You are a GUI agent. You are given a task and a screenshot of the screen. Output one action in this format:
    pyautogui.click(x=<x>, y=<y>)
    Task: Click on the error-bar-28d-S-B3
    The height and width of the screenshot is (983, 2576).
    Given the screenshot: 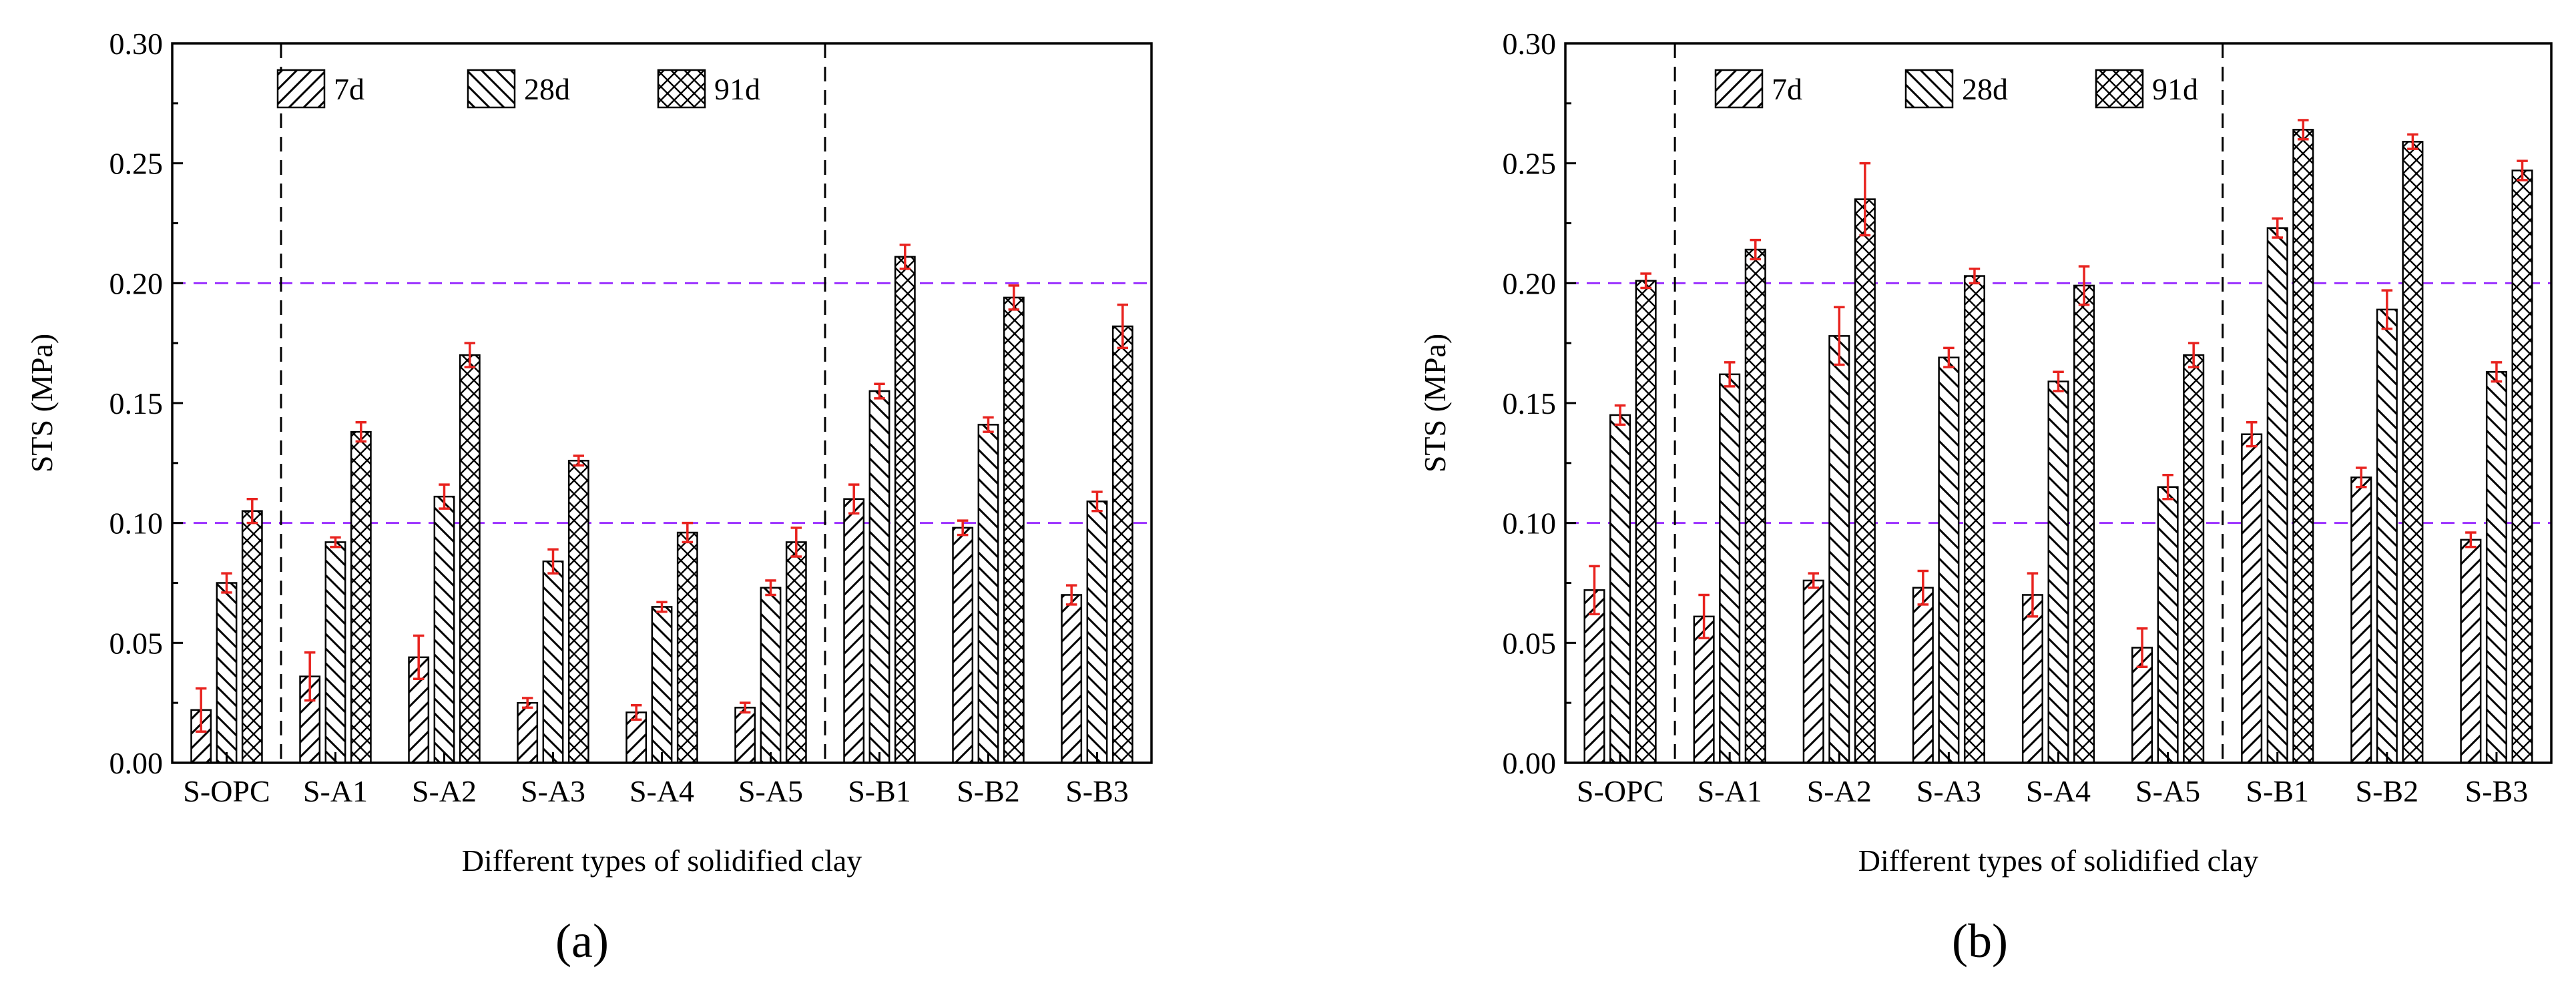 What is the action you would take?
    pyautogui.click(x=1097, y=501)
    